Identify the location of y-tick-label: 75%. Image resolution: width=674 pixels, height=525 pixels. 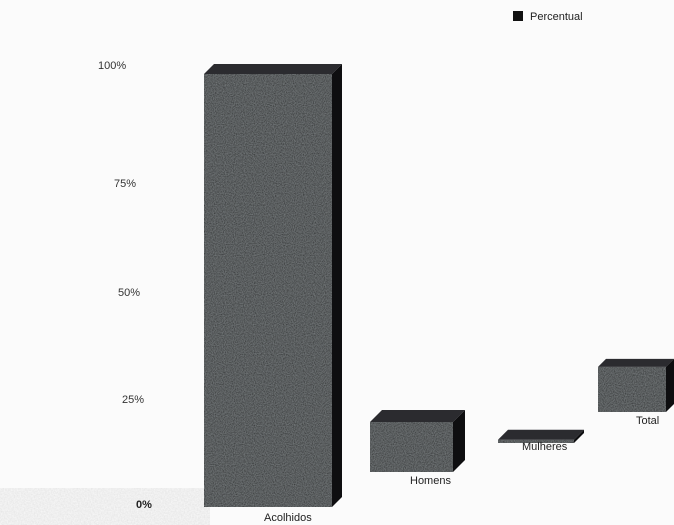
(125, 184).